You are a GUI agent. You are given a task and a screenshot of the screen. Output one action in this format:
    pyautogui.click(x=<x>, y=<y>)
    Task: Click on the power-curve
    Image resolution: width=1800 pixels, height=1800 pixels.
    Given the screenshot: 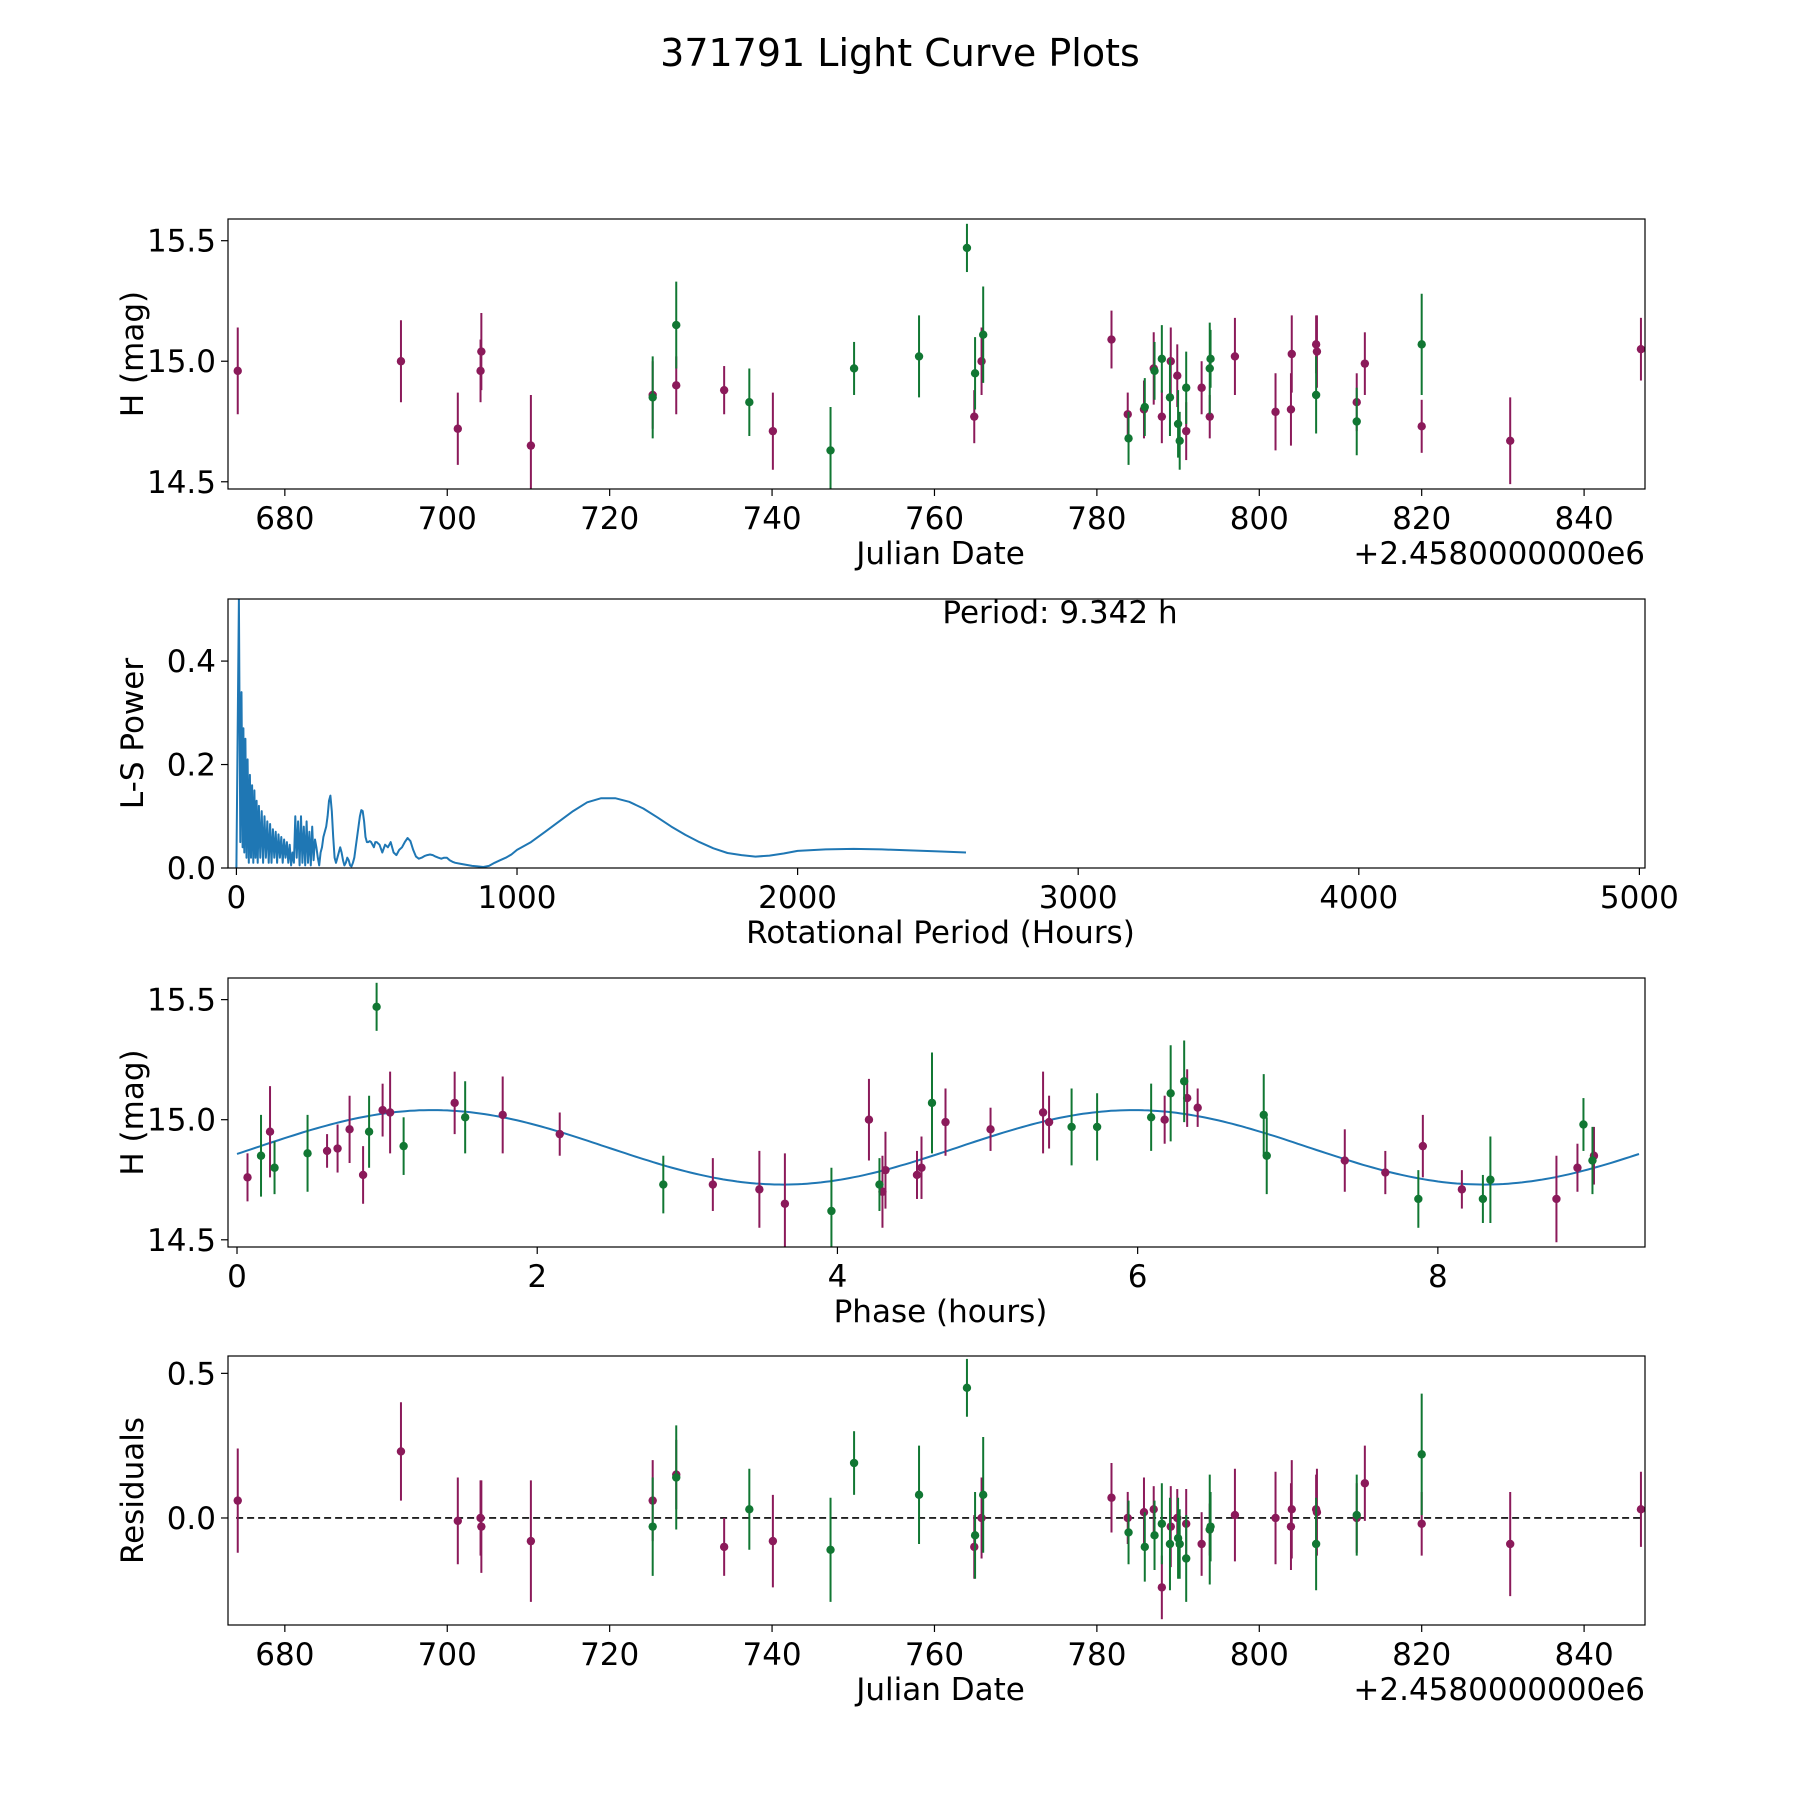 What is the action you would take?
    pyautogui.click(x=601, y=733)
    